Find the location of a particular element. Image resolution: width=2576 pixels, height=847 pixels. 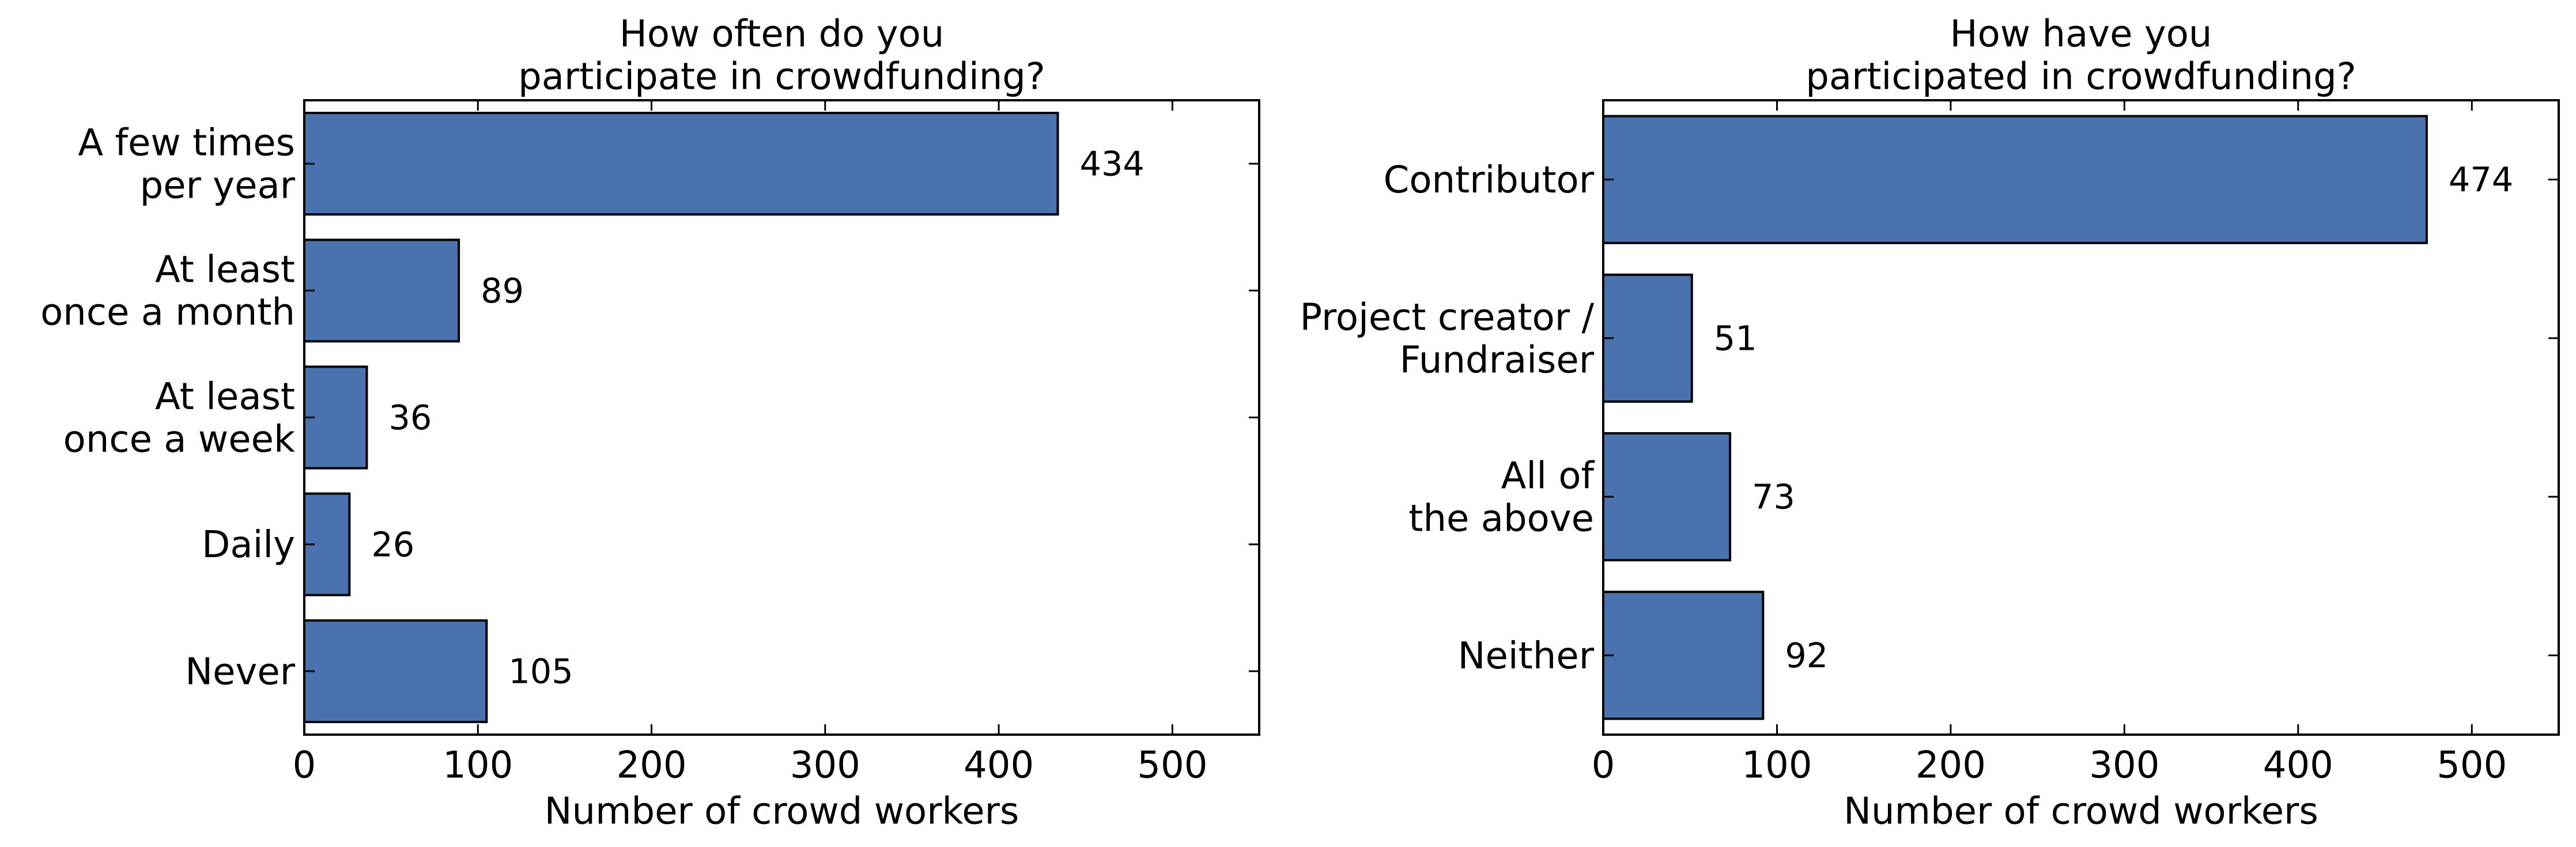

category-label: Project creator / Fundraiser is located at coordinates (1447, 338).